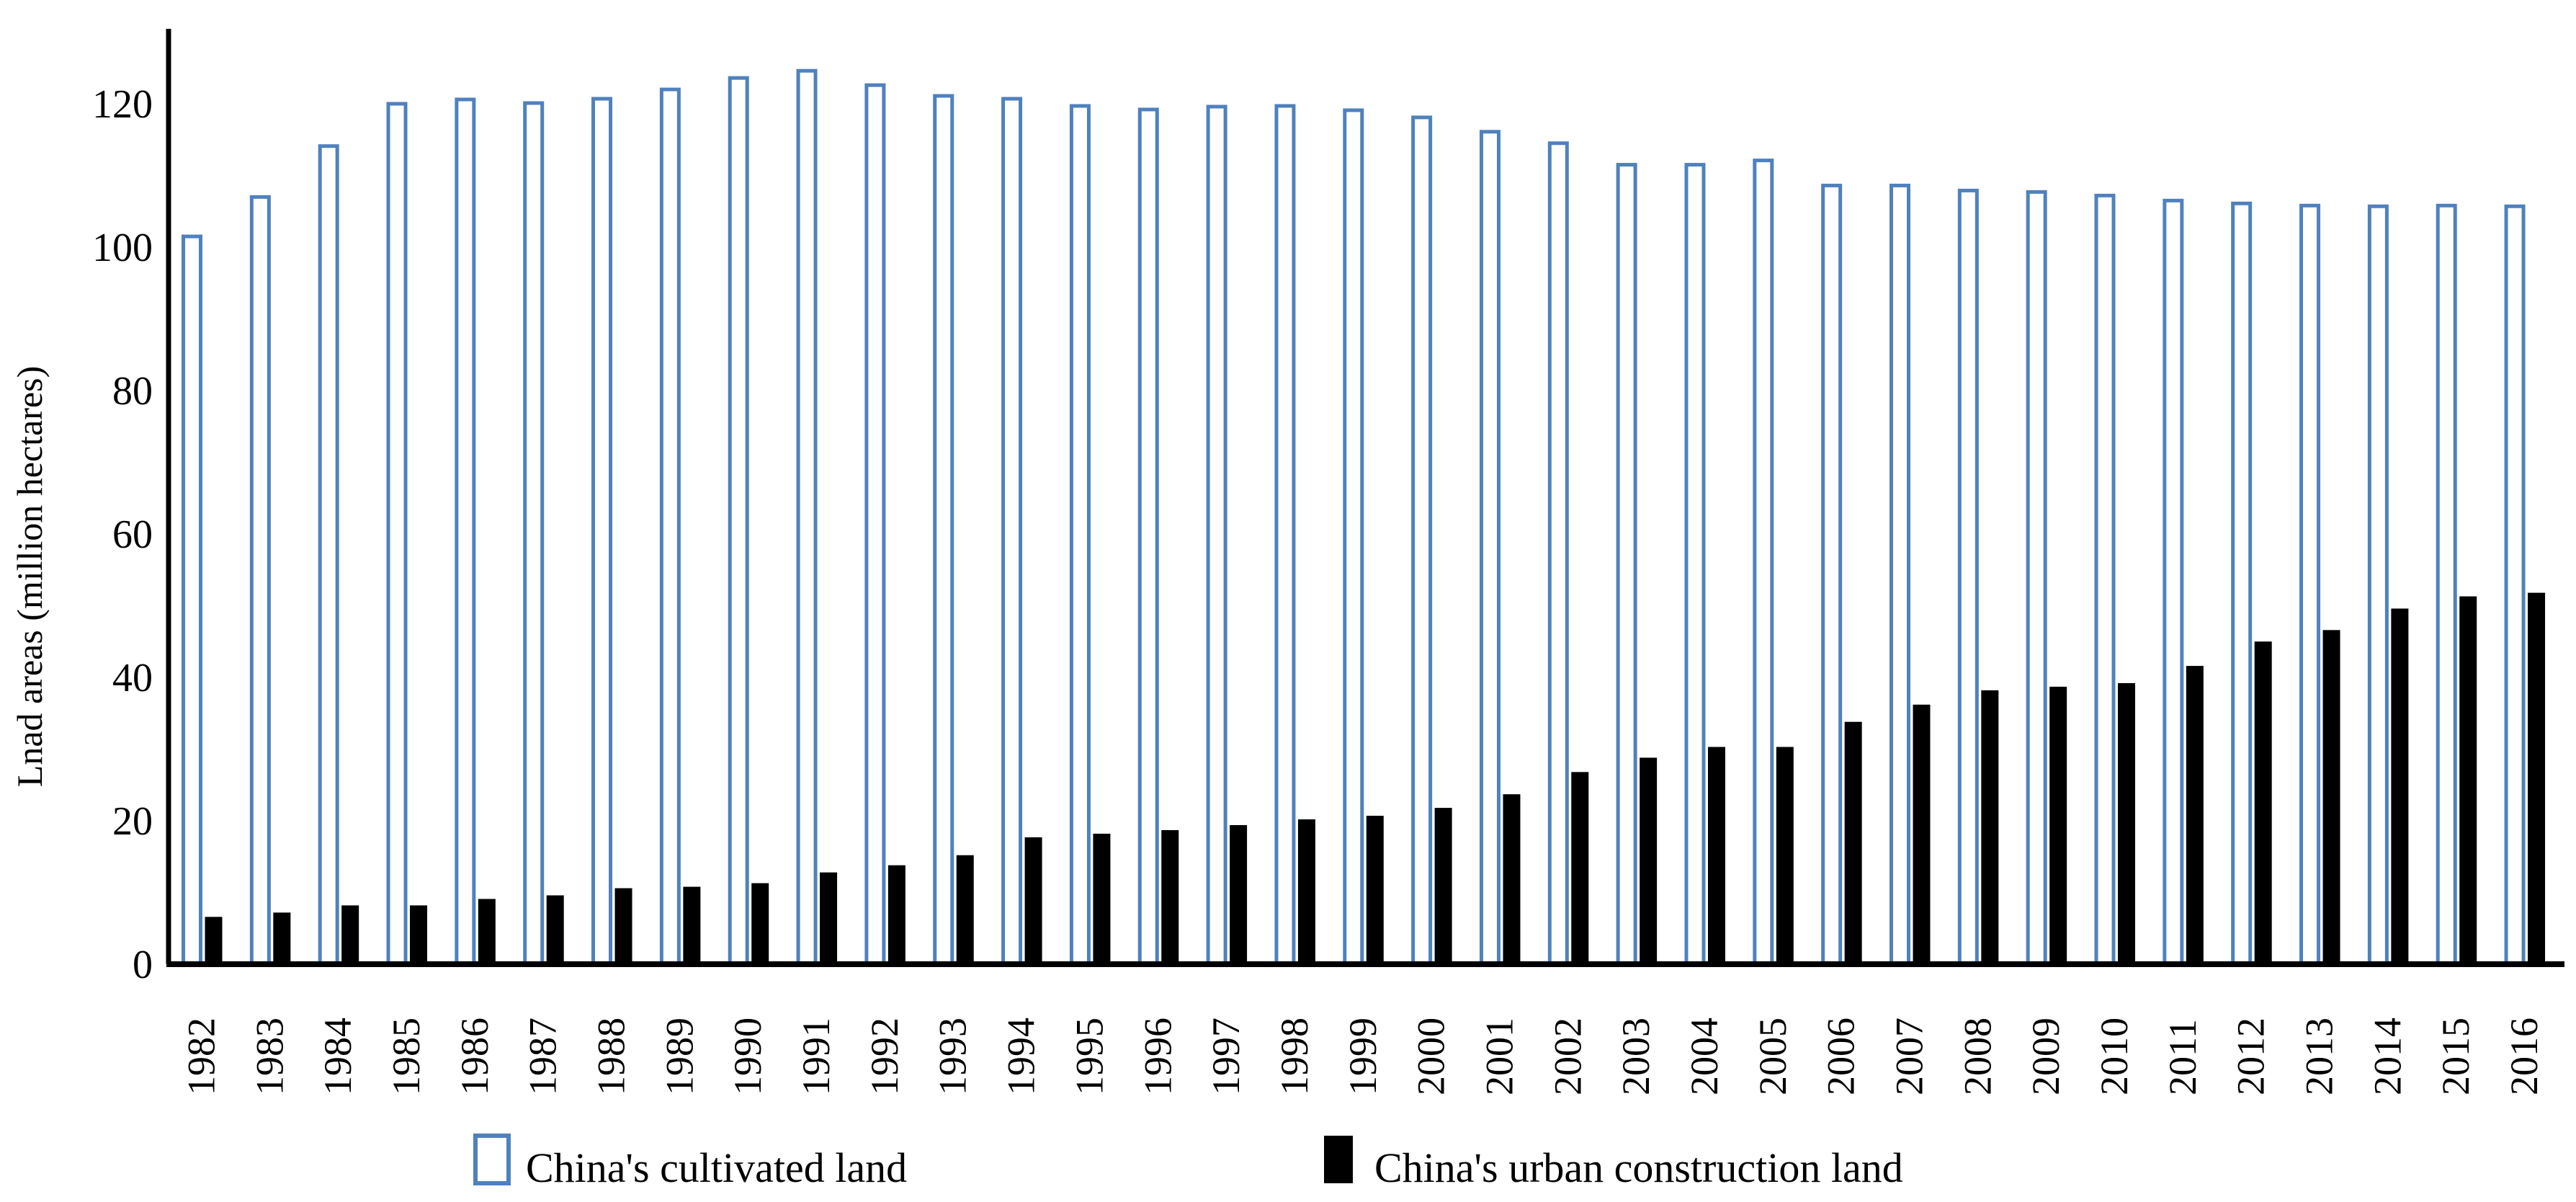 The height and width of the screenshot is (1202, 2576). Describe the element at coordinates (132, 392) in the screenshot. I see `y-tick-label-80: 80` at that location.